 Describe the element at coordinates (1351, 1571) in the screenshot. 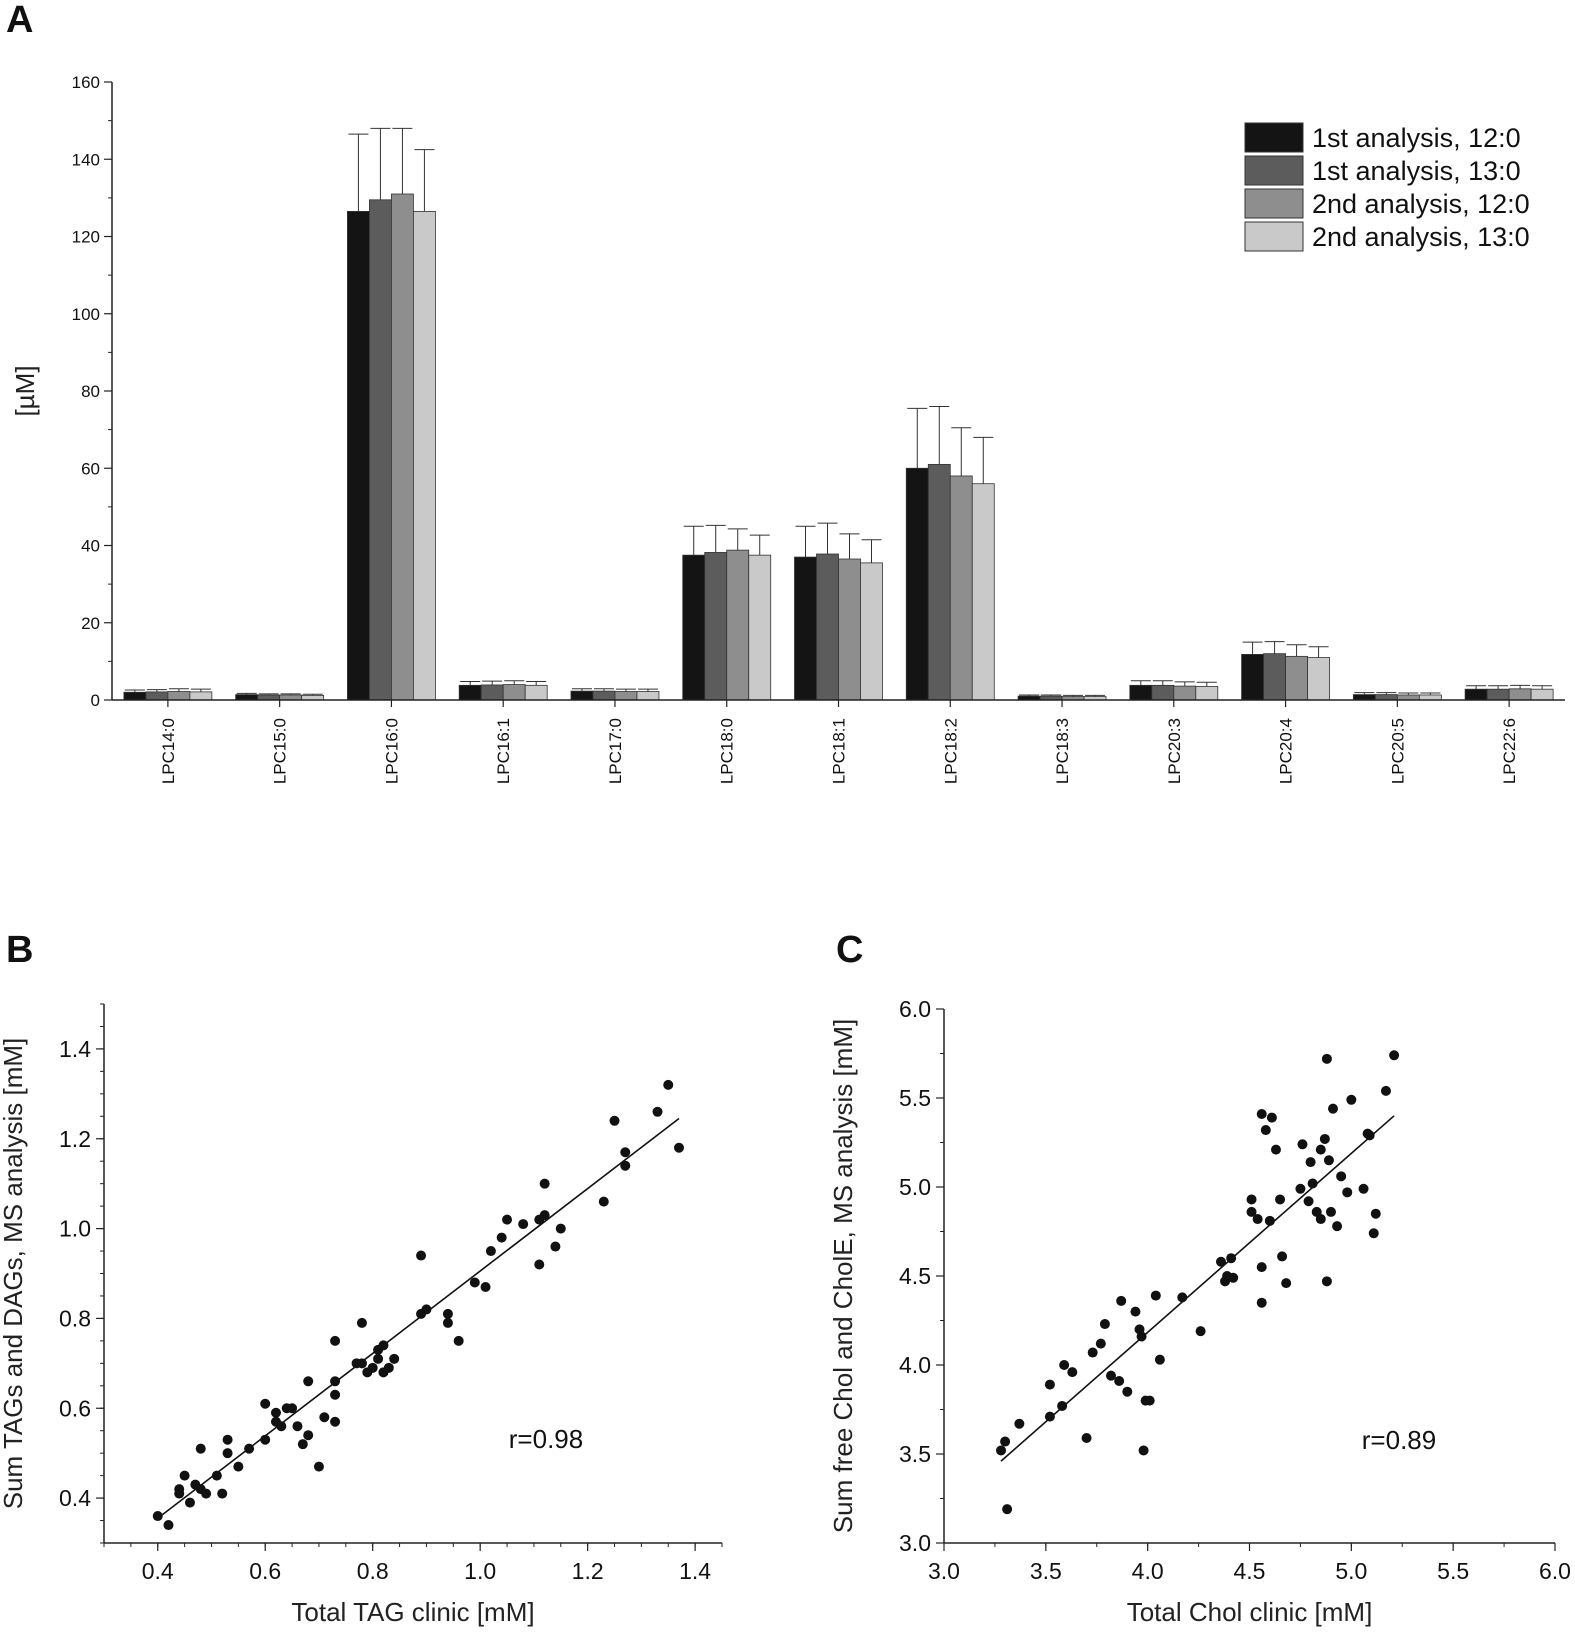

I see `x-tick-label-5-0: 5.0` at that location.